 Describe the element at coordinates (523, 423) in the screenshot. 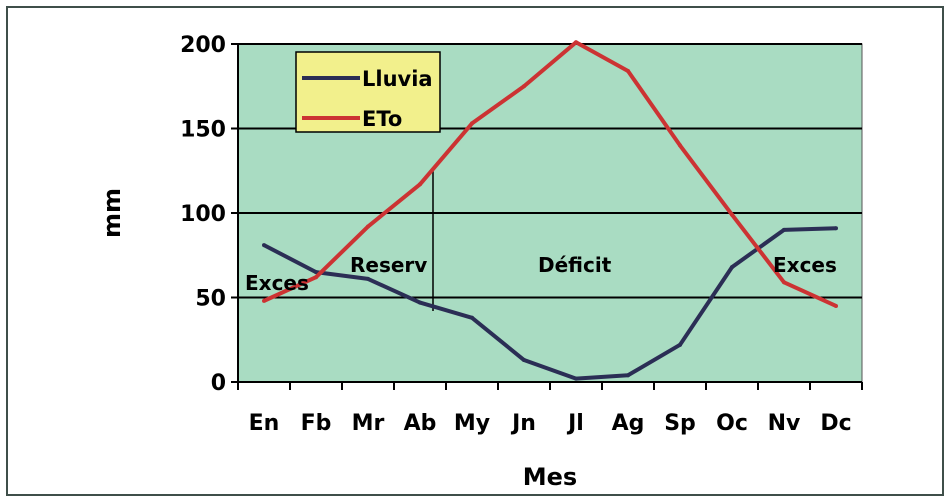

I see `x-tick-label: Jn` at that location.